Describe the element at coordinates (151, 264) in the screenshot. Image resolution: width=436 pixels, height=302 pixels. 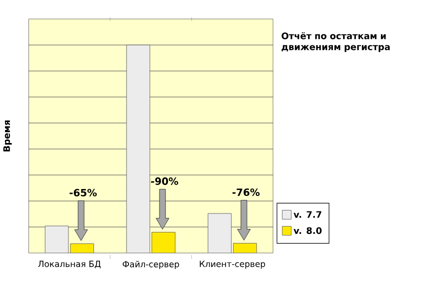
I see `x-tick-label: Файл-сервер` at that location.